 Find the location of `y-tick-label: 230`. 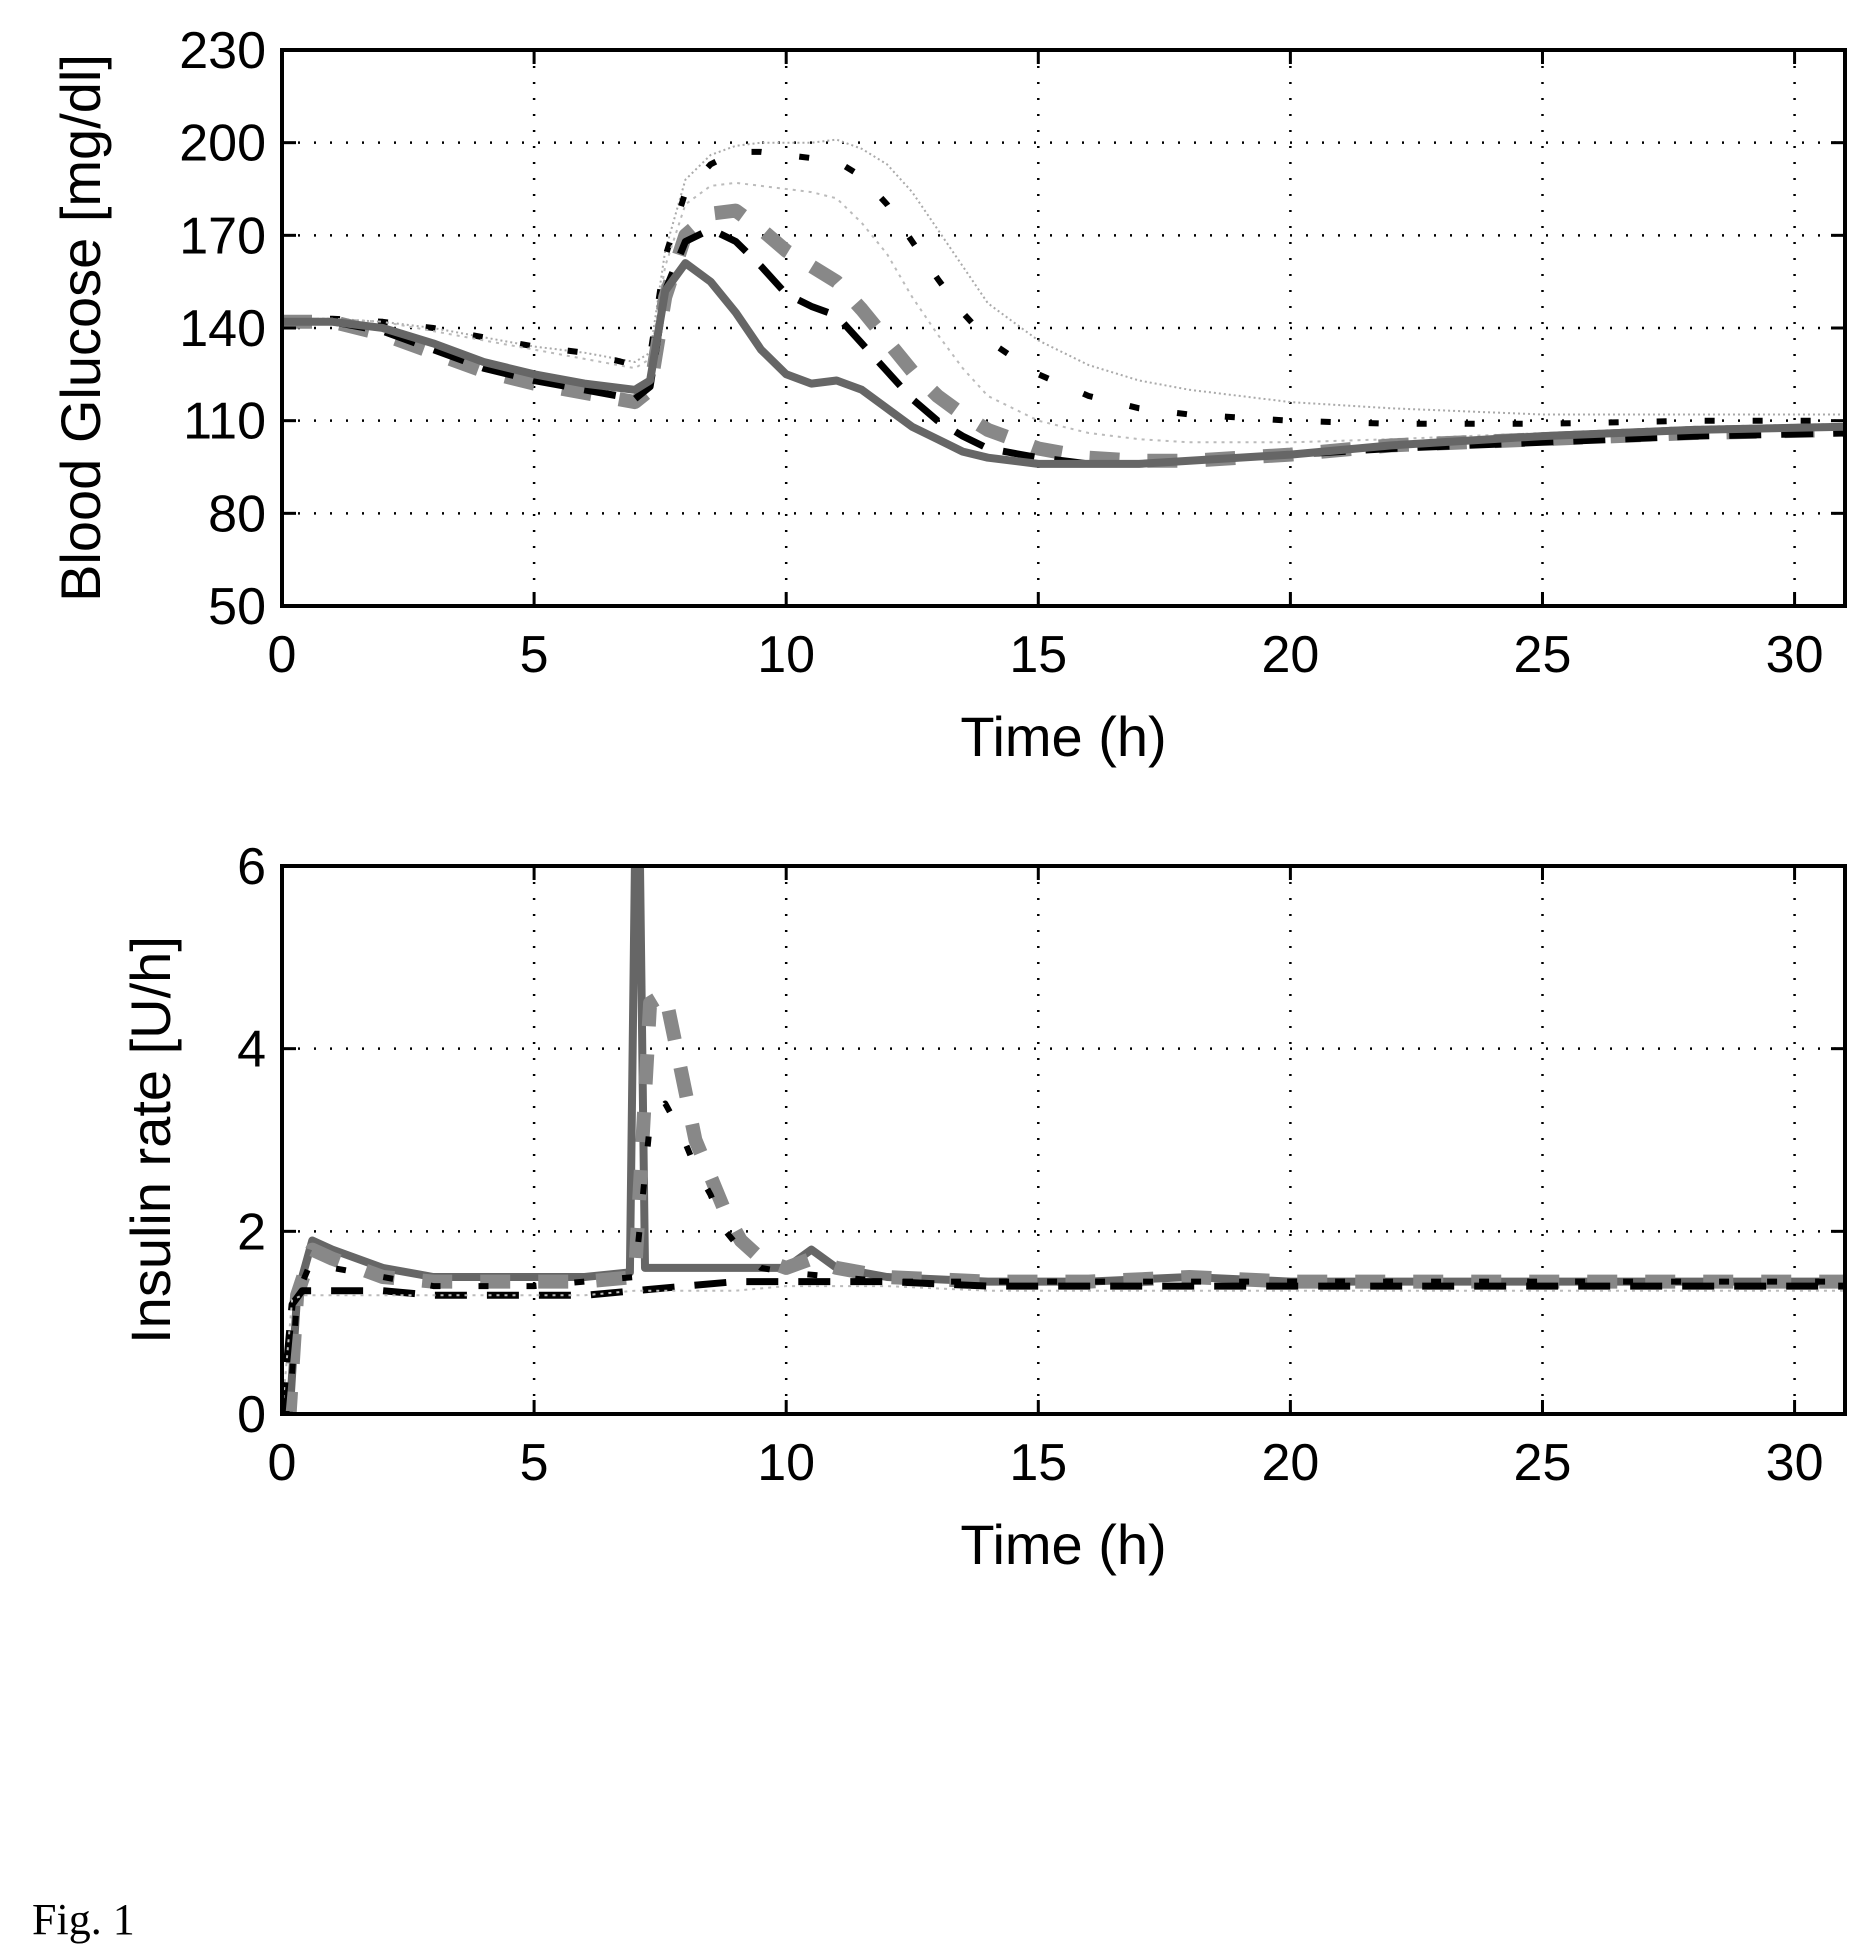

y-tick-label: 230 is located at coordinates (222, 51).